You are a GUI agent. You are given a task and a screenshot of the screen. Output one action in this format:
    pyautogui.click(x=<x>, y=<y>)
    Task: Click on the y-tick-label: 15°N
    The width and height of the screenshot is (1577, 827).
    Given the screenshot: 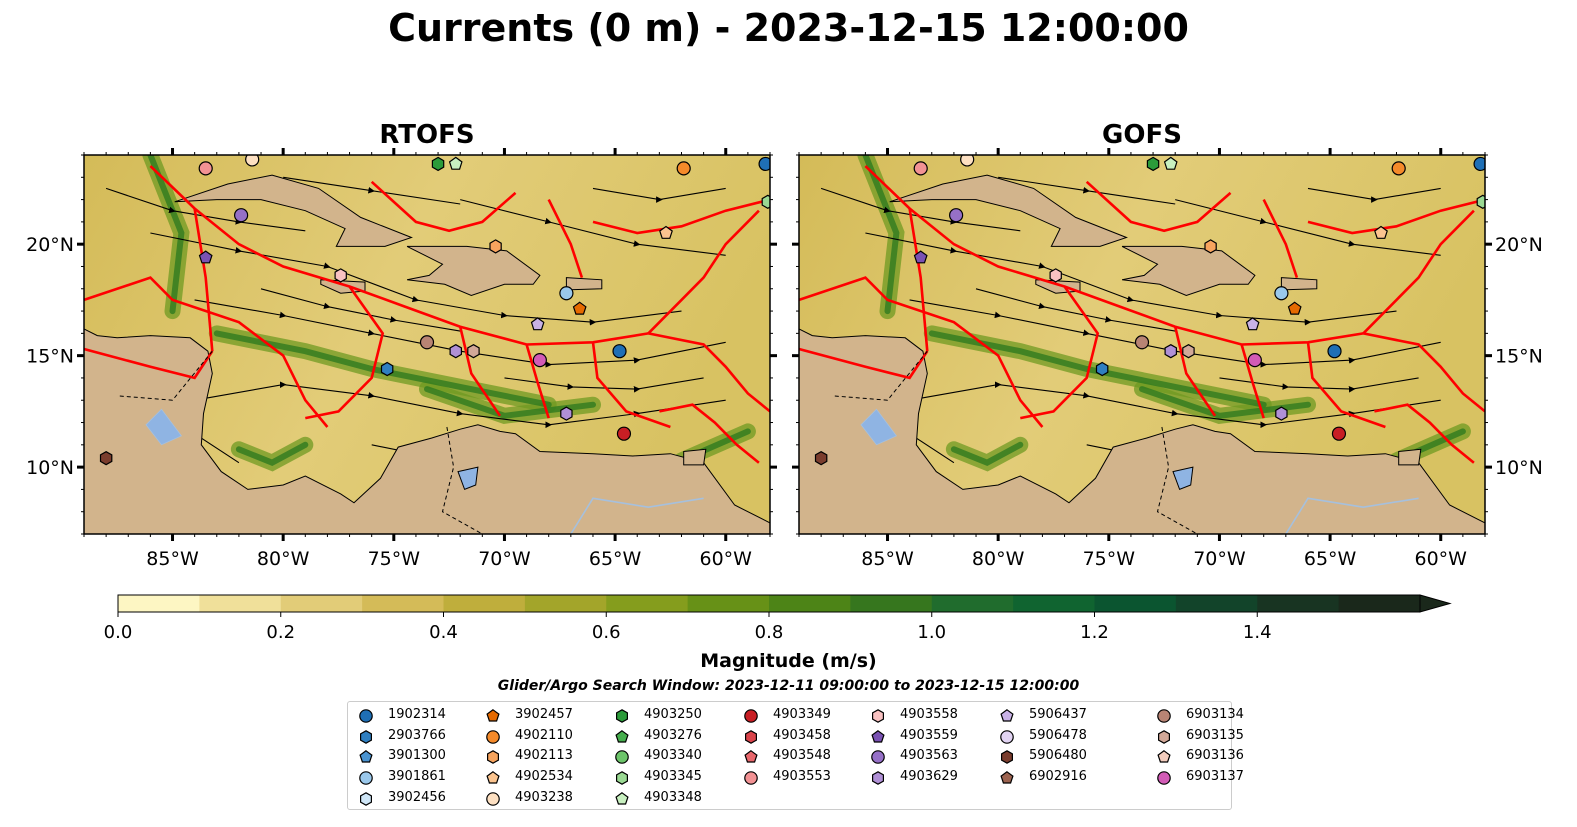 What is the action you would take?
    pyautogui.click(x=50, y=357)
    